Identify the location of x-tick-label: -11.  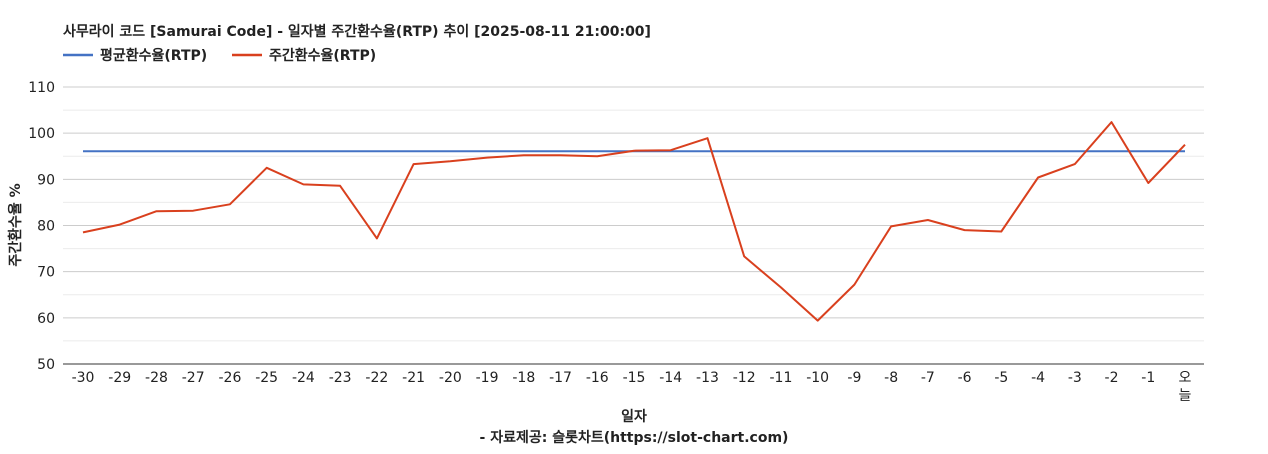
(780, 378).